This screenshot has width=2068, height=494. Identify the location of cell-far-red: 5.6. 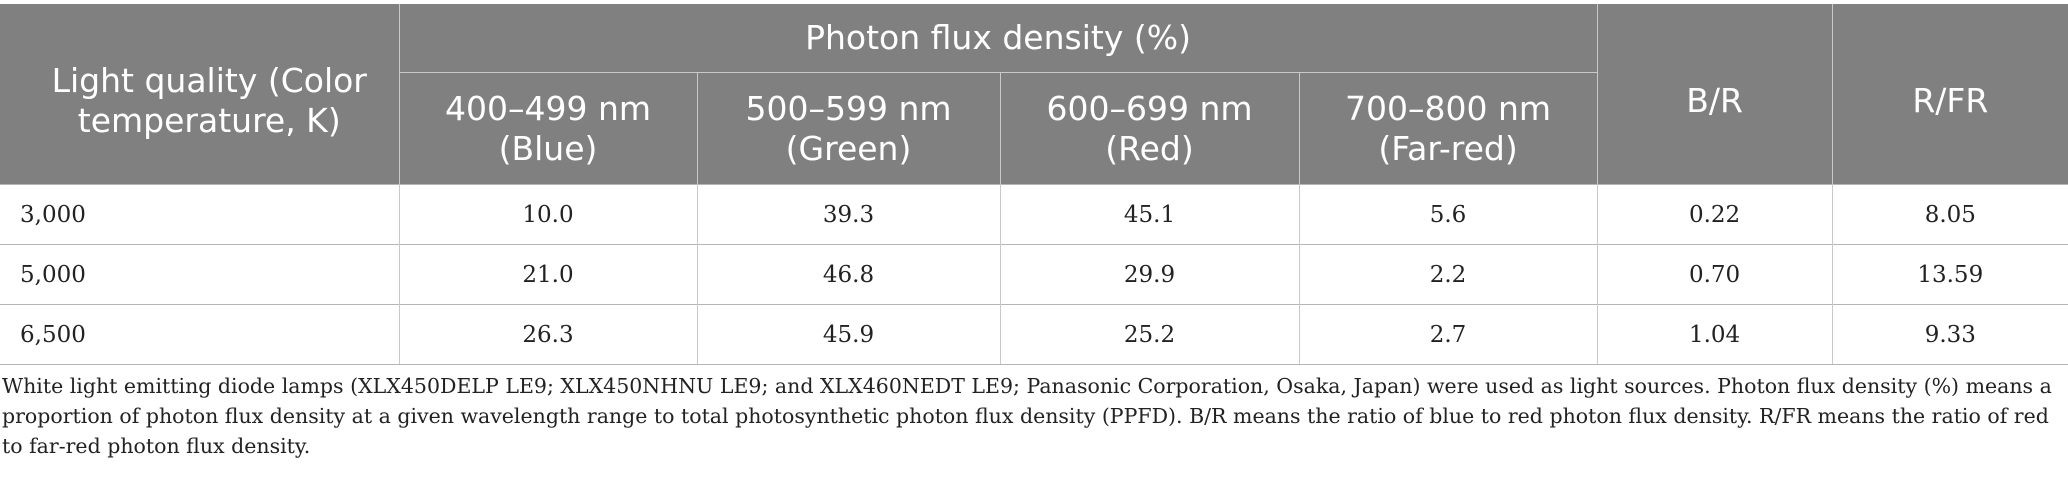
(1448, 214).